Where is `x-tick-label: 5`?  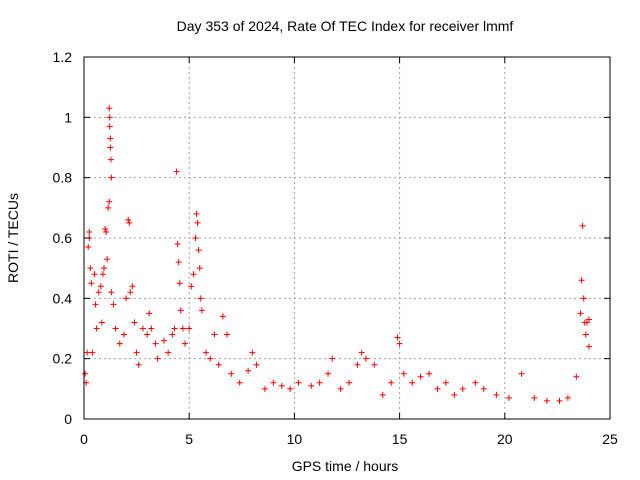 x-tick-label: 5 is located at coordinates (189, 439).